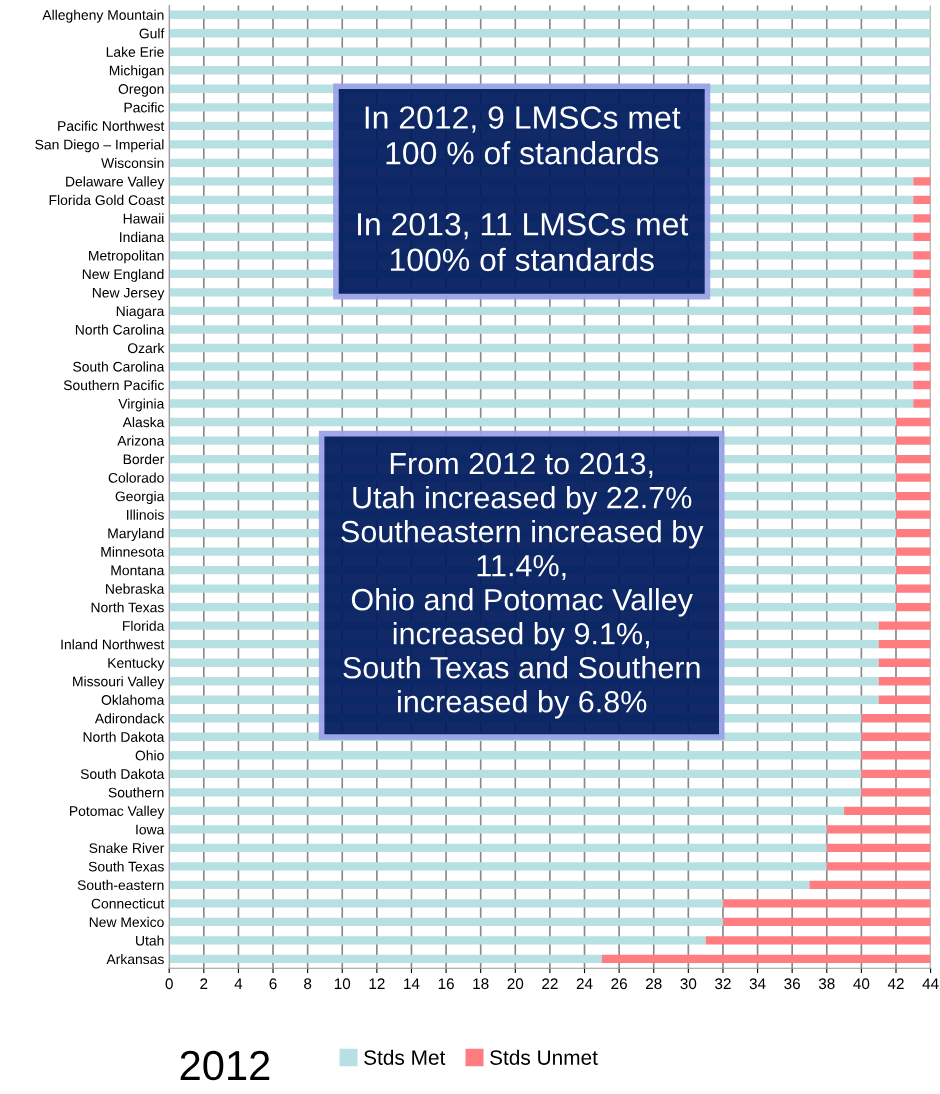 The height and width of the screenshot is (1094, 940). I want to click on x-tick-label: 24, so click(584, 983).